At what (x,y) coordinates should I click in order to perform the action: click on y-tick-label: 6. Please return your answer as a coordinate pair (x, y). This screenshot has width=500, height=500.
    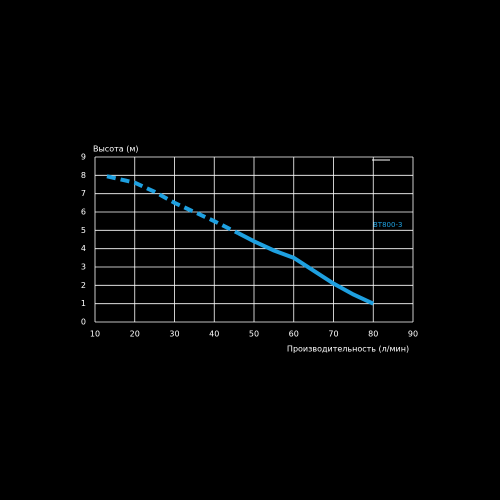
    Looking at the image, I should click on (83, 212).